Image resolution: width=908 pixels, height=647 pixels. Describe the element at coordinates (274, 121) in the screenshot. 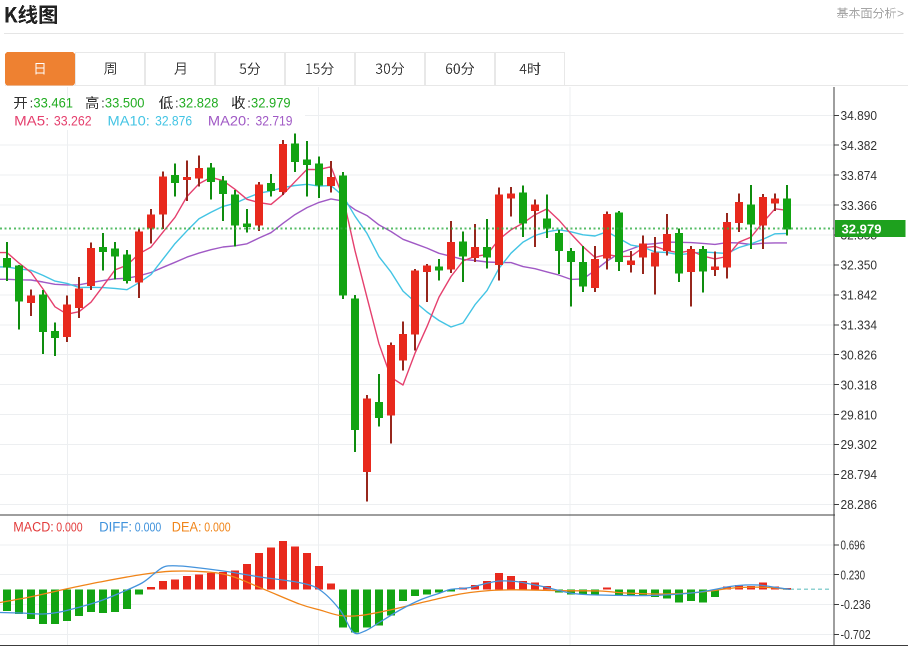

I see `svg-text: 32.719` at that location.